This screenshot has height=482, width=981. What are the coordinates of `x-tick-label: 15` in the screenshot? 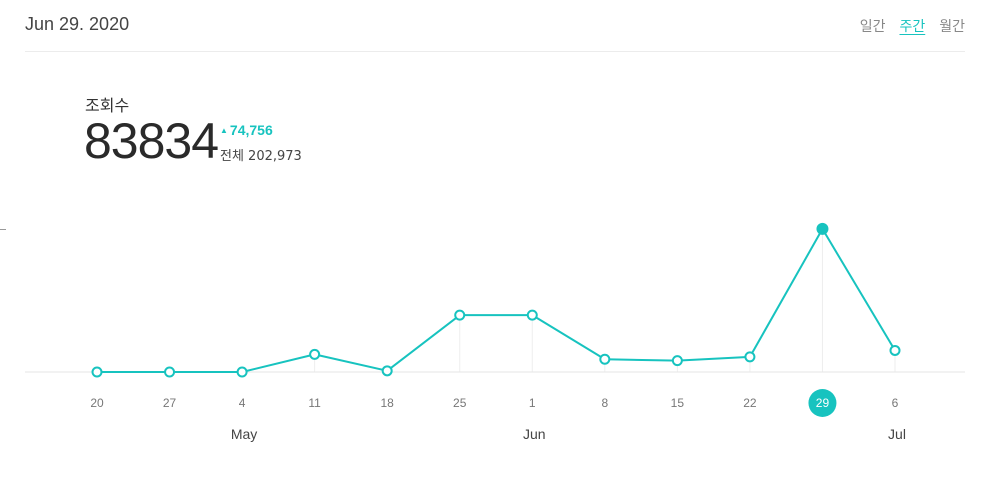 It's located at (678, 403).